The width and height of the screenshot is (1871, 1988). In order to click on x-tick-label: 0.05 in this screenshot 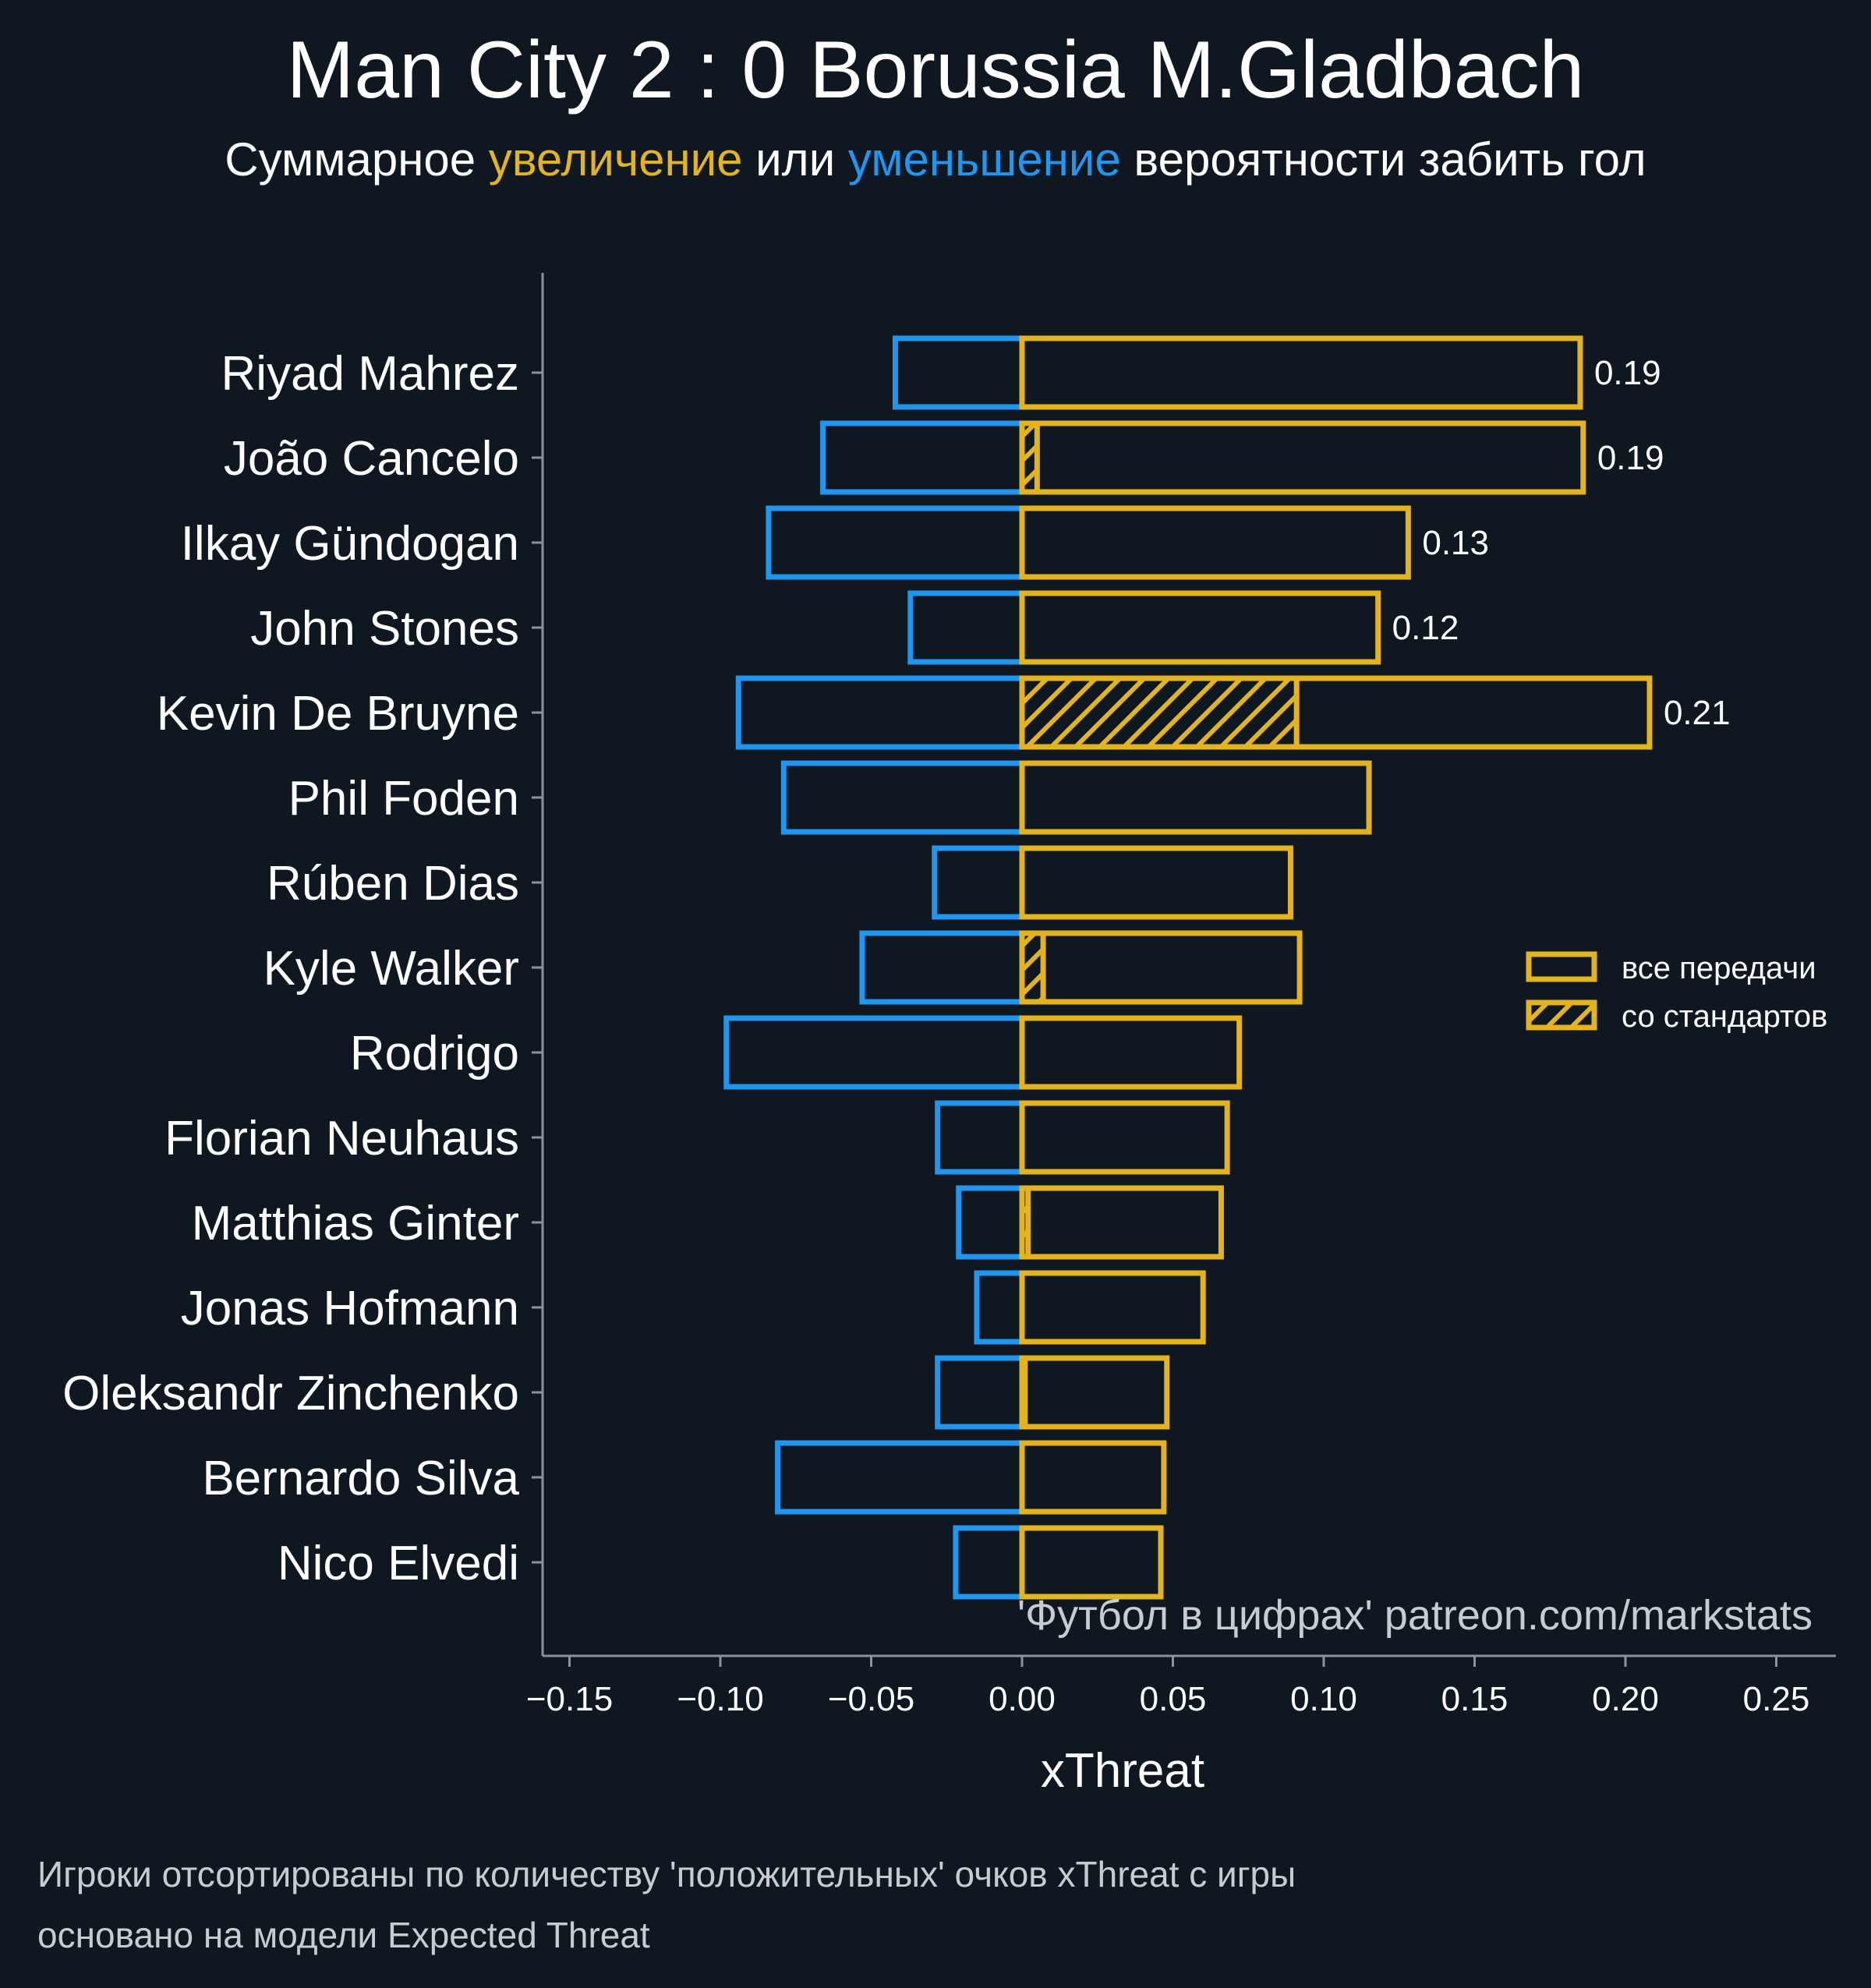, I will do `click(1173, 1699)`.